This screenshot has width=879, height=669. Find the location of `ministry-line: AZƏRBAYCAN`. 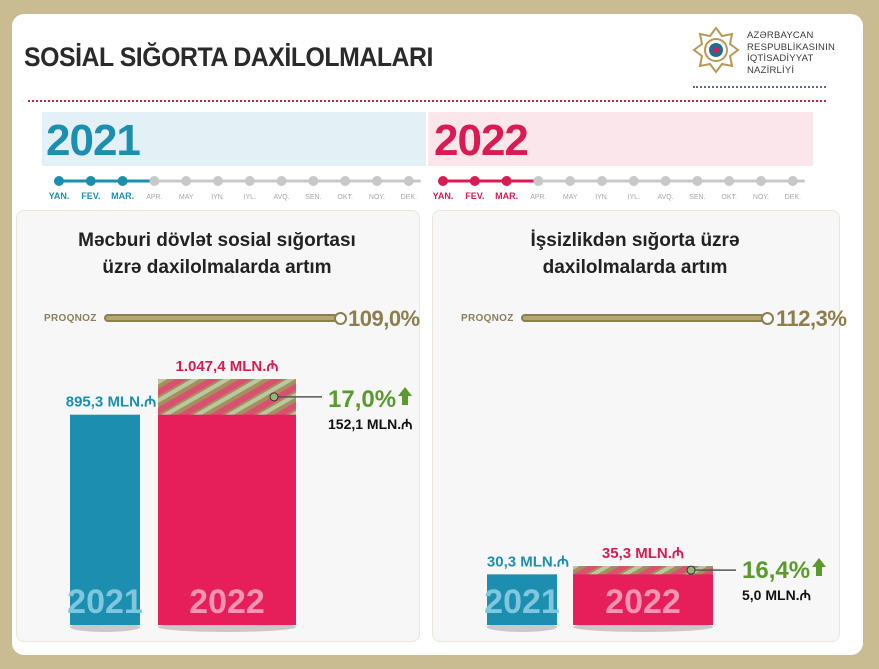

ministry-line: AZƏRBAYCAN is located at coordinates (780, 35).